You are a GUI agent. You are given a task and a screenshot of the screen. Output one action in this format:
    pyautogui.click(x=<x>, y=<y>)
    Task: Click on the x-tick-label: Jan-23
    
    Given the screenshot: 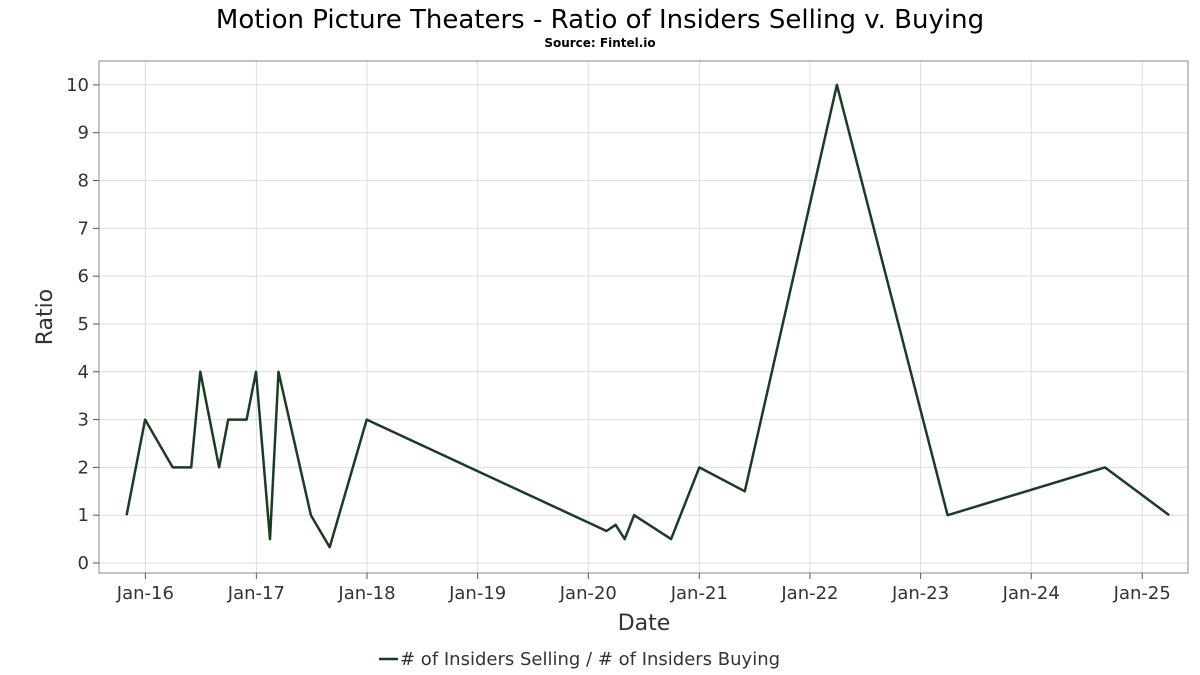 What is the action you would take?
    pyautogui.click(x=920, y=593)
    